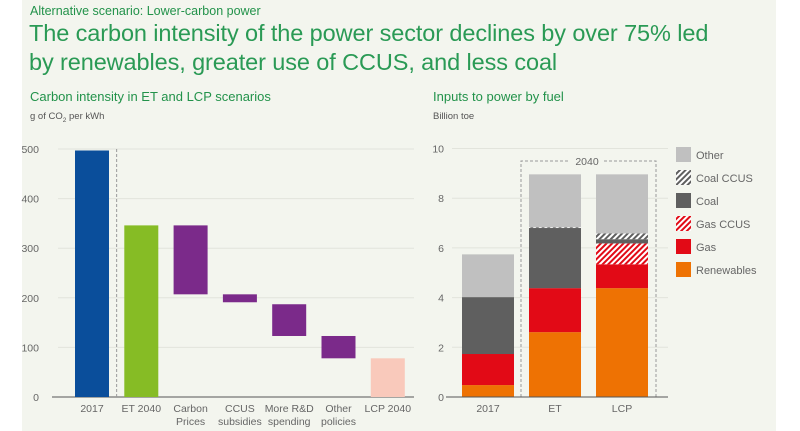 This screenshot has height=431, width=800. What do you see at coordinates (441, 348) in the screenshot?
I see `y-tick-label: 2` at bounding box center [441, 348].